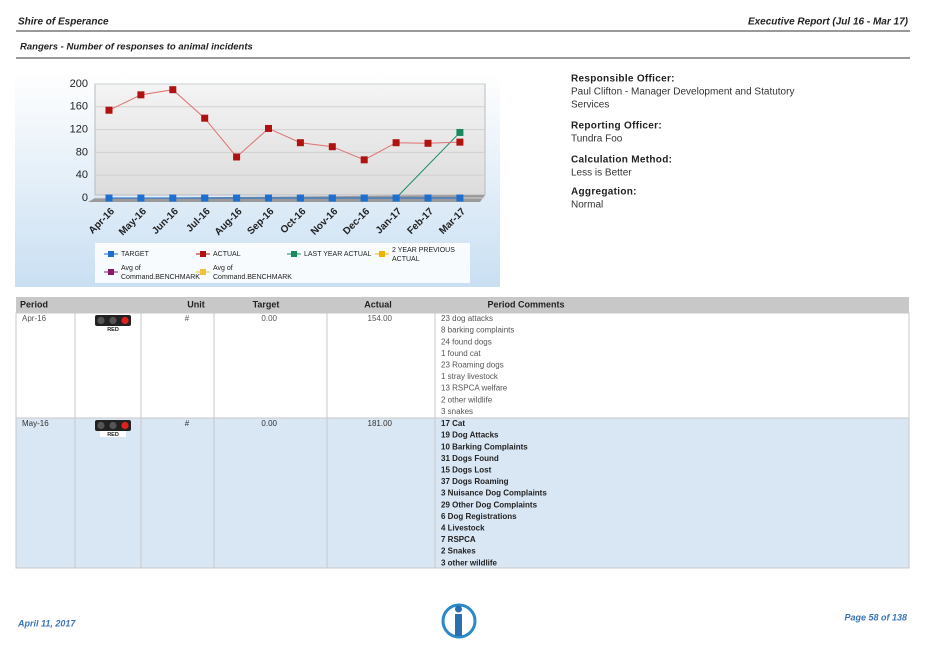 The width and height of the screenshot is (928, 657). Describe the element at coordinates (284, 125) in the screenshot. I see `series-line` at that location.